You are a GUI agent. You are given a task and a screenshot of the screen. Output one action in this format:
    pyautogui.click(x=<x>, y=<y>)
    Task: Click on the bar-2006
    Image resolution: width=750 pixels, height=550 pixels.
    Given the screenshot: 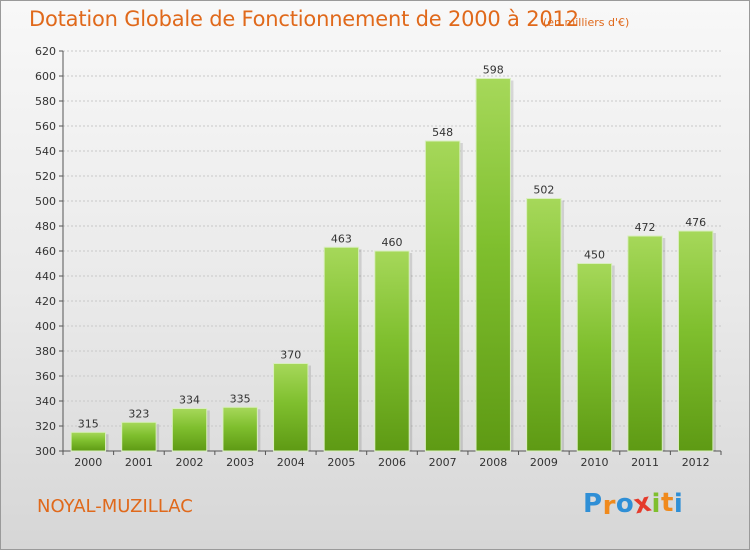 What is the action you would take?
    pyautogui.click(x=392, y=351)
    